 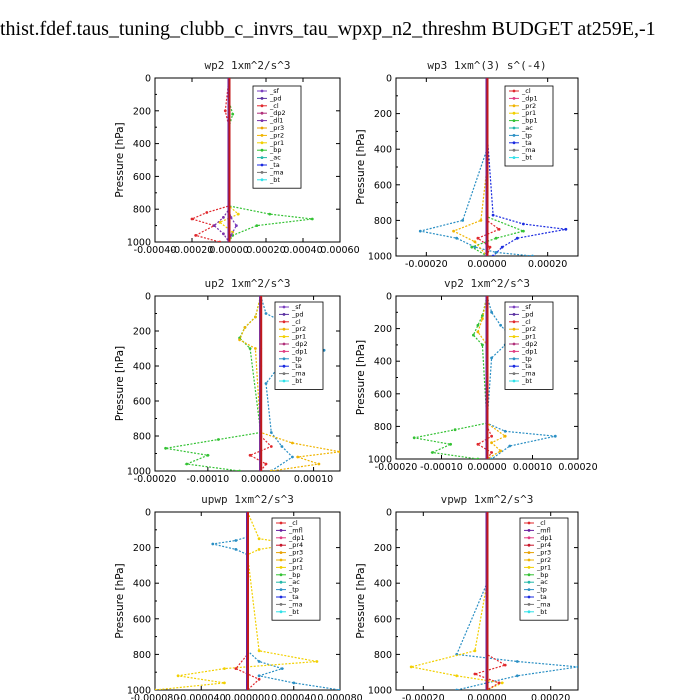 I want to click on legend: _sf_pd_cl_pr2_pr1_dp2_dp1_tp_ta_ma_bt, so click(x=299, y=345).